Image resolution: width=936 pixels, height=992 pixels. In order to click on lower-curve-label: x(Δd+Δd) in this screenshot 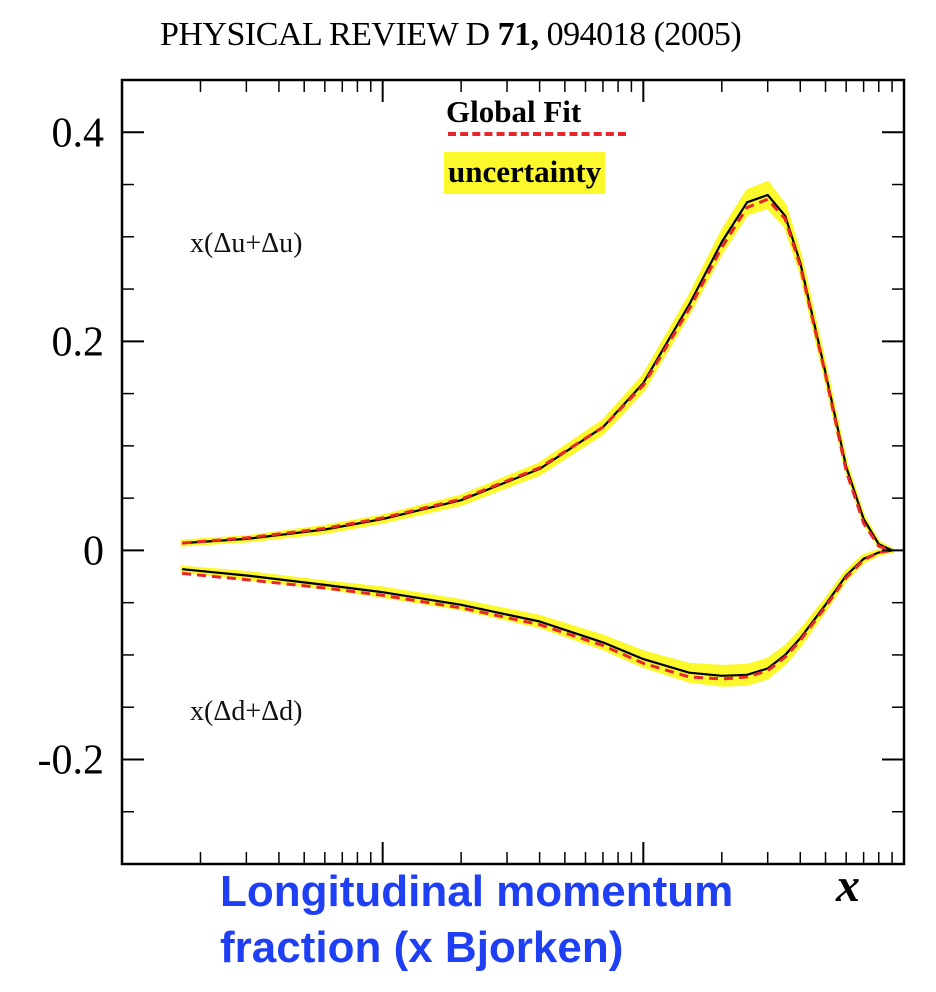, I will do `click(246, 711)`.